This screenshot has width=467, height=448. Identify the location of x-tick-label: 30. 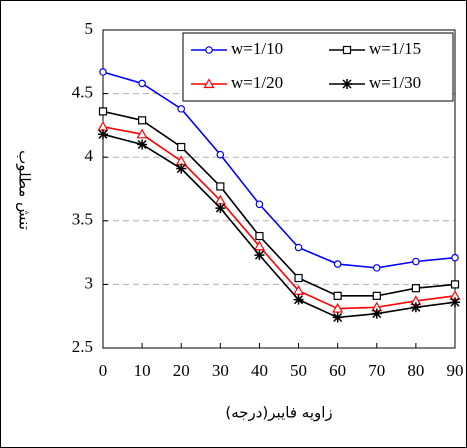
(220, 370).